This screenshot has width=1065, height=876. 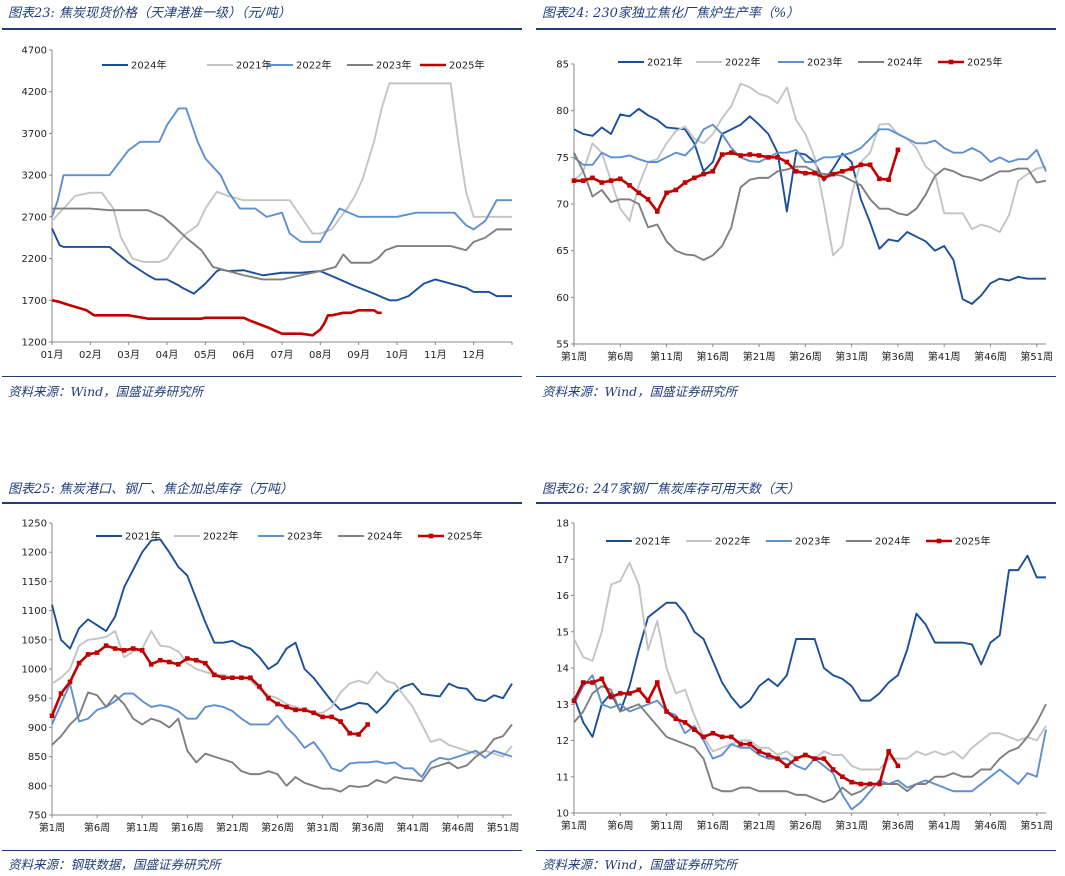 I want to click on y-tick-label: 13, so click(x=562, y=705).